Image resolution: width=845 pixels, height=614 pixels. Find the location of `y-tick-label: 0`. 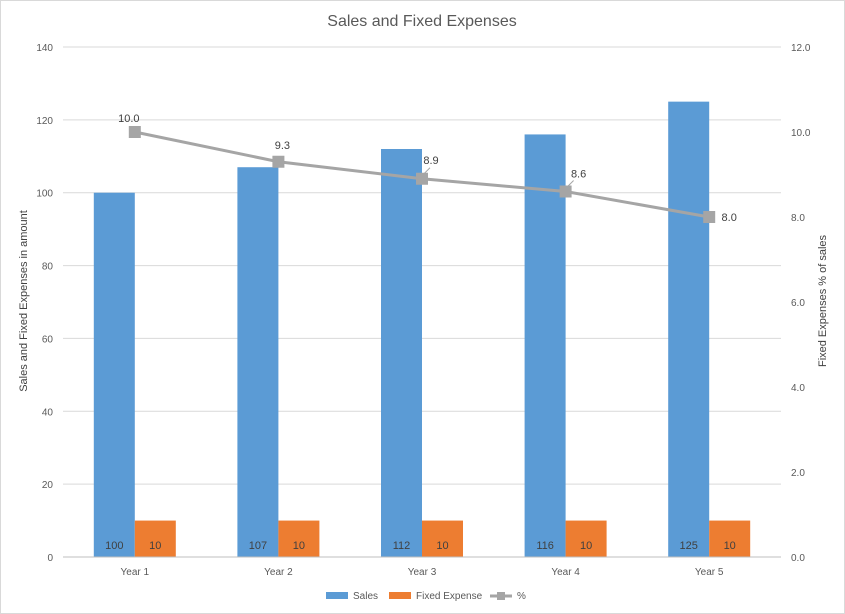

y-tick-label: 0 is located at coordinates (50, 558).